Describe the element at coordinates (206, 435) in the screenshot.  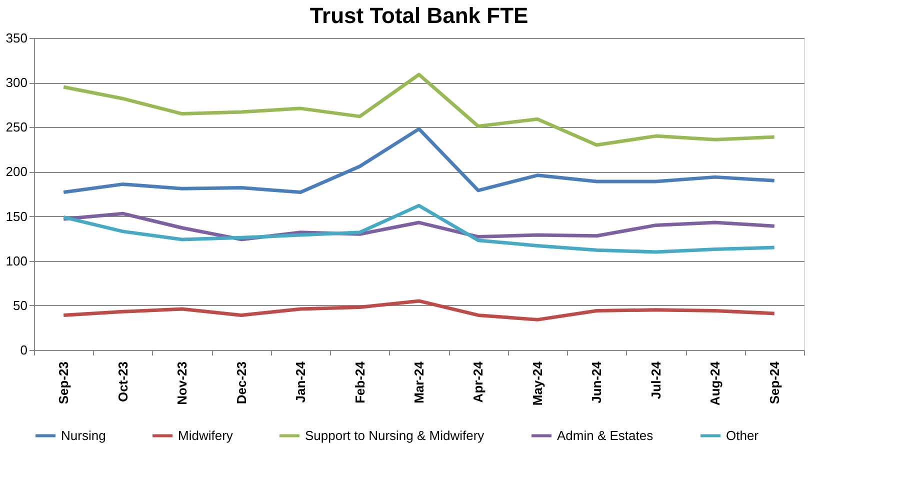
I see `legend-label: Midwifery` at that location.